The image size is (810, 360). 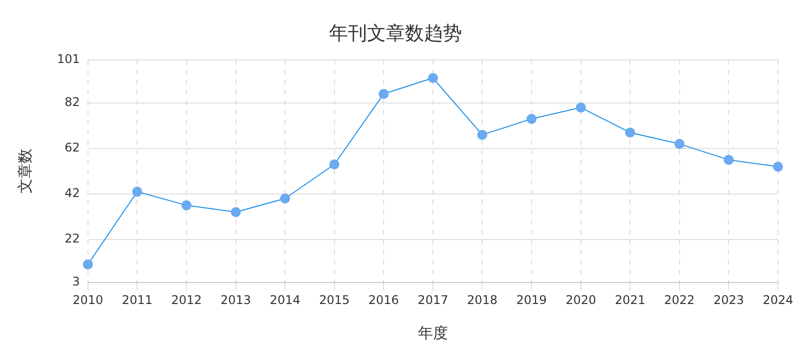 What do you see at coordinates (25, 171) in the screenshot?
I see `y-axis-title: 文章数` at bounding box center [25, 171].